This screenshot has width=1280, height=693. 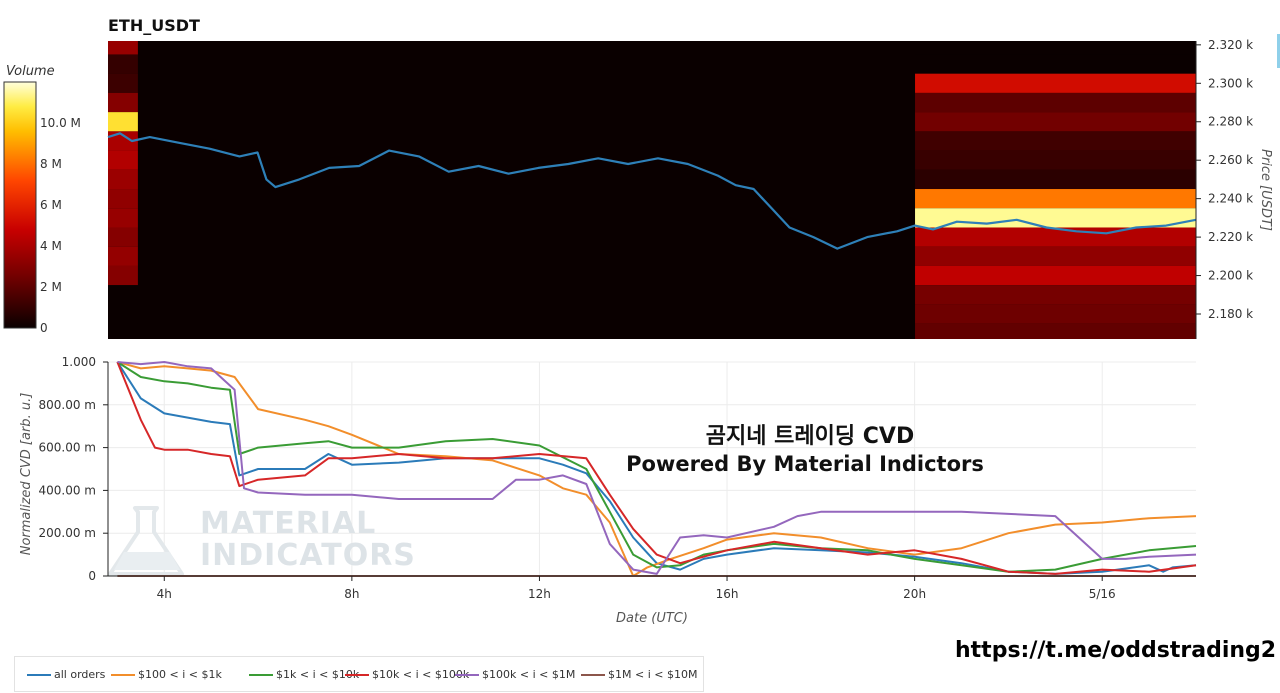 I want to click on edge-scrollbar, so click(x=1278, y=51).